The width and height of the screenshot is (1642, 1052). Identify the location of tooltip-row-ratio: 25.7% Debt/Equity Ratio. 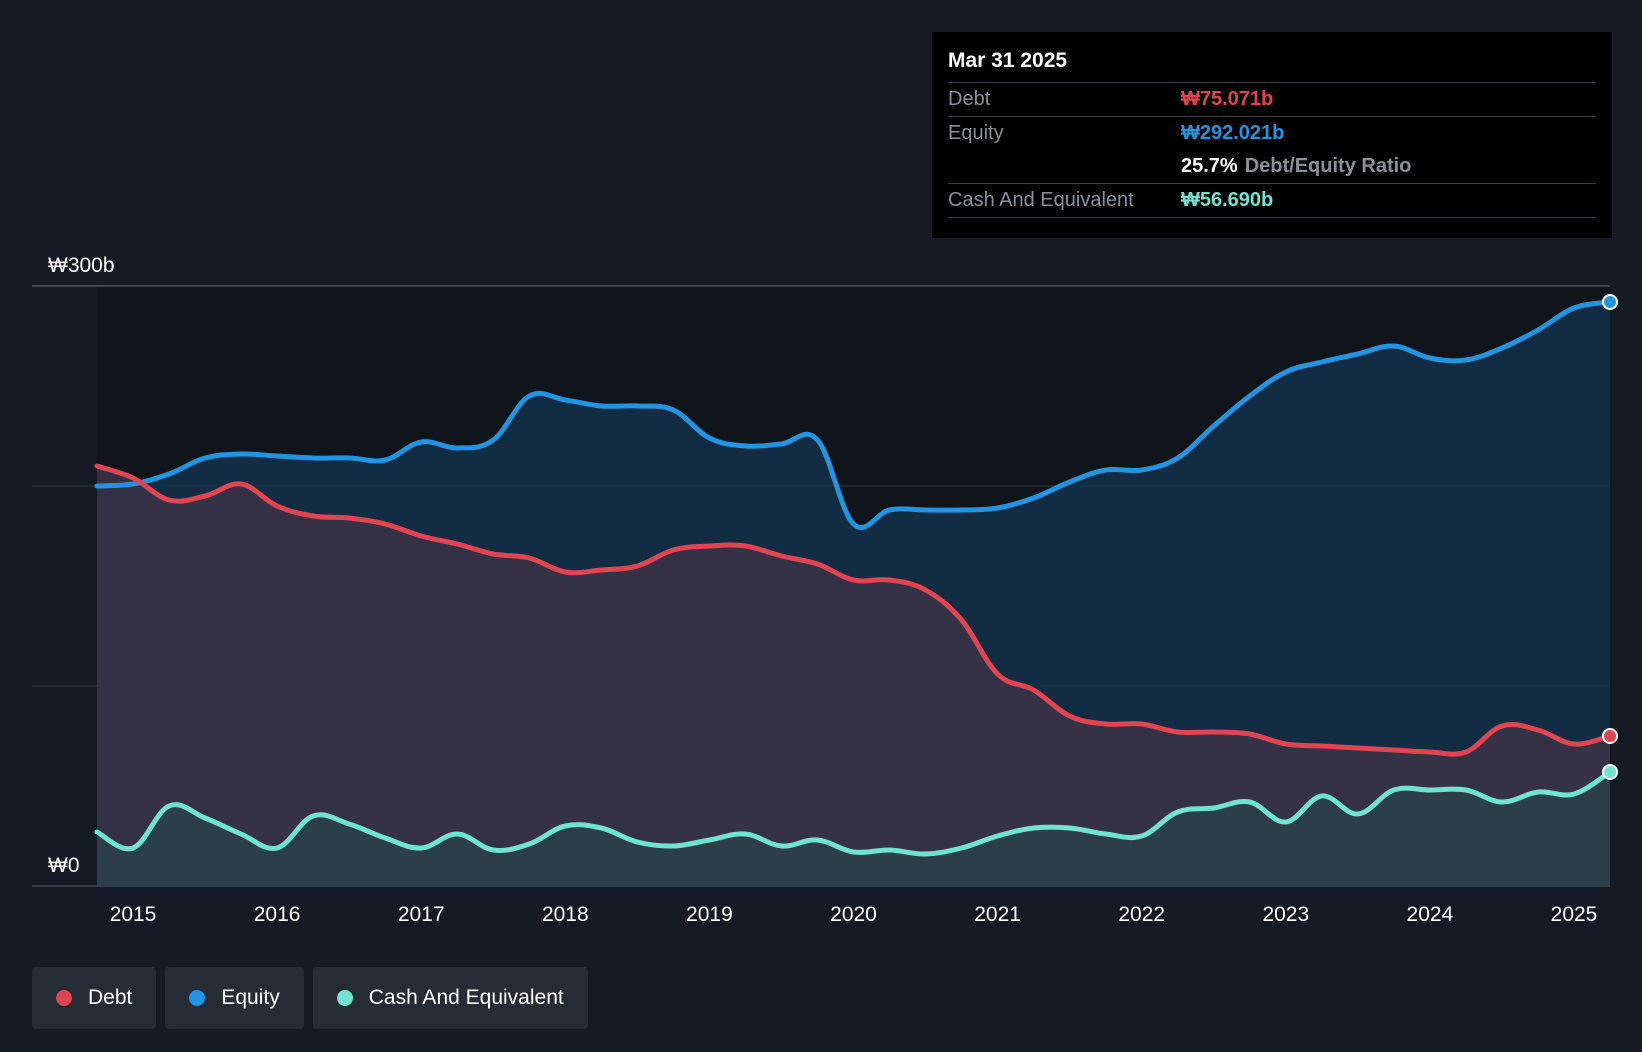
(1272, 167).